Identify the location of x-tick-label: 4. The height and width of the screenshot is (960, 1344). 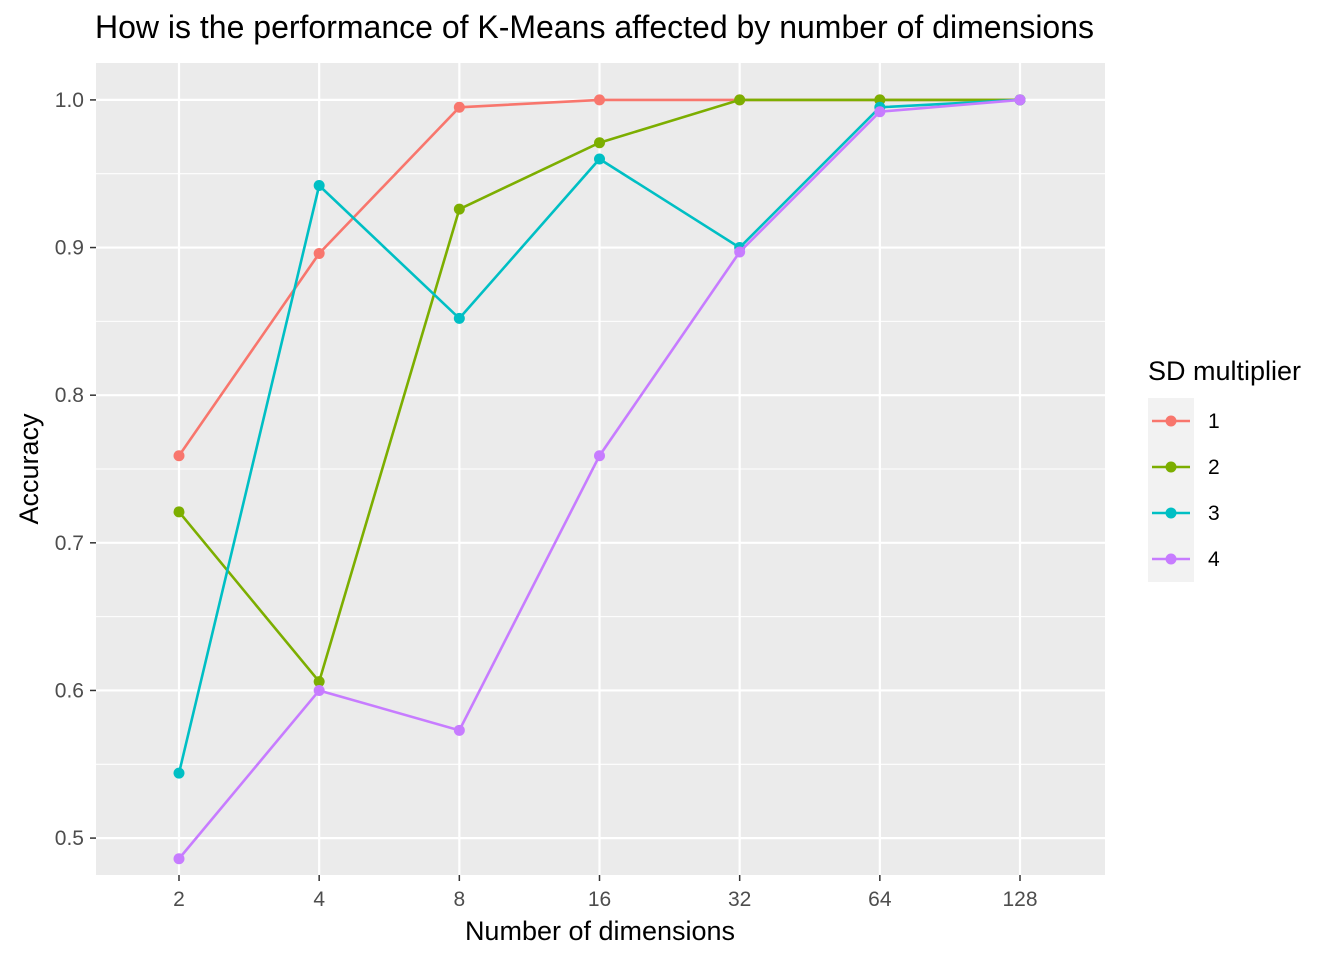
(319, 899).